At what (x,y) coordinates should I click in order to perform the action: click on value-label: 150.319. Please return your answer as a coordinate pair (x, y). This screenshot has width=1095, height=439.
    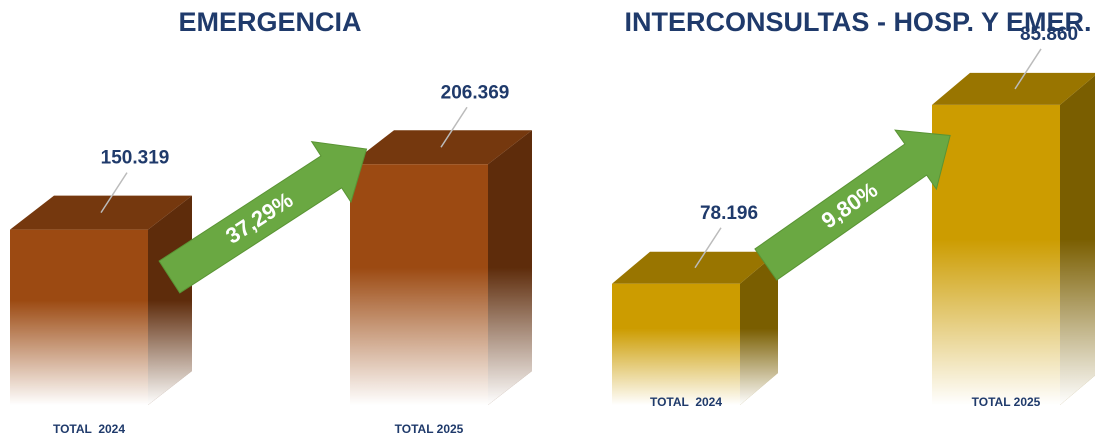
    Looking at the image, I should click on (135, 158).